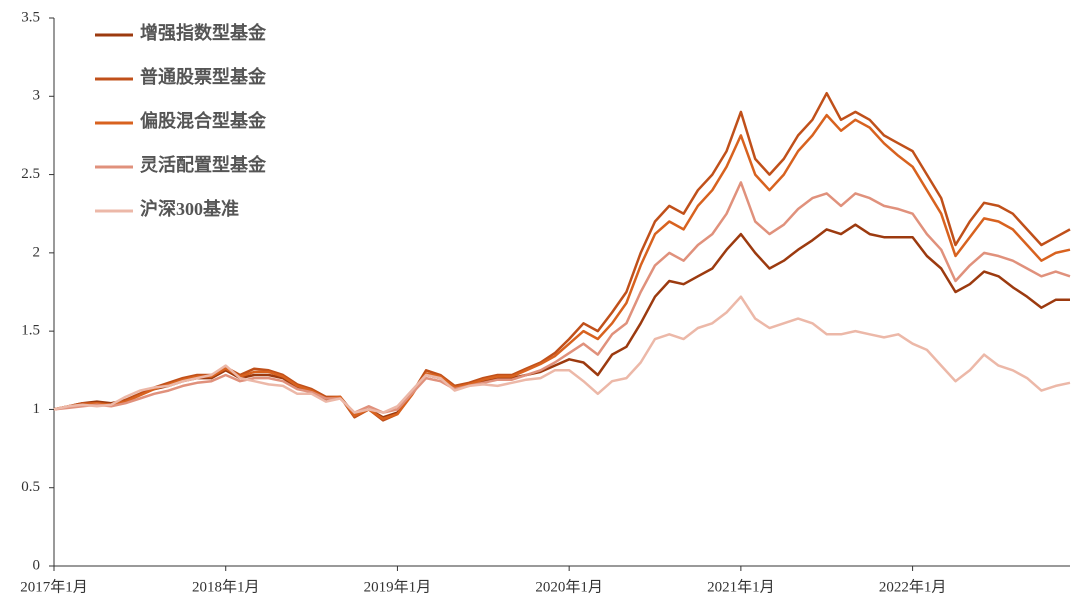  I want to click on y-tick-label: 0, so click(37, 565).